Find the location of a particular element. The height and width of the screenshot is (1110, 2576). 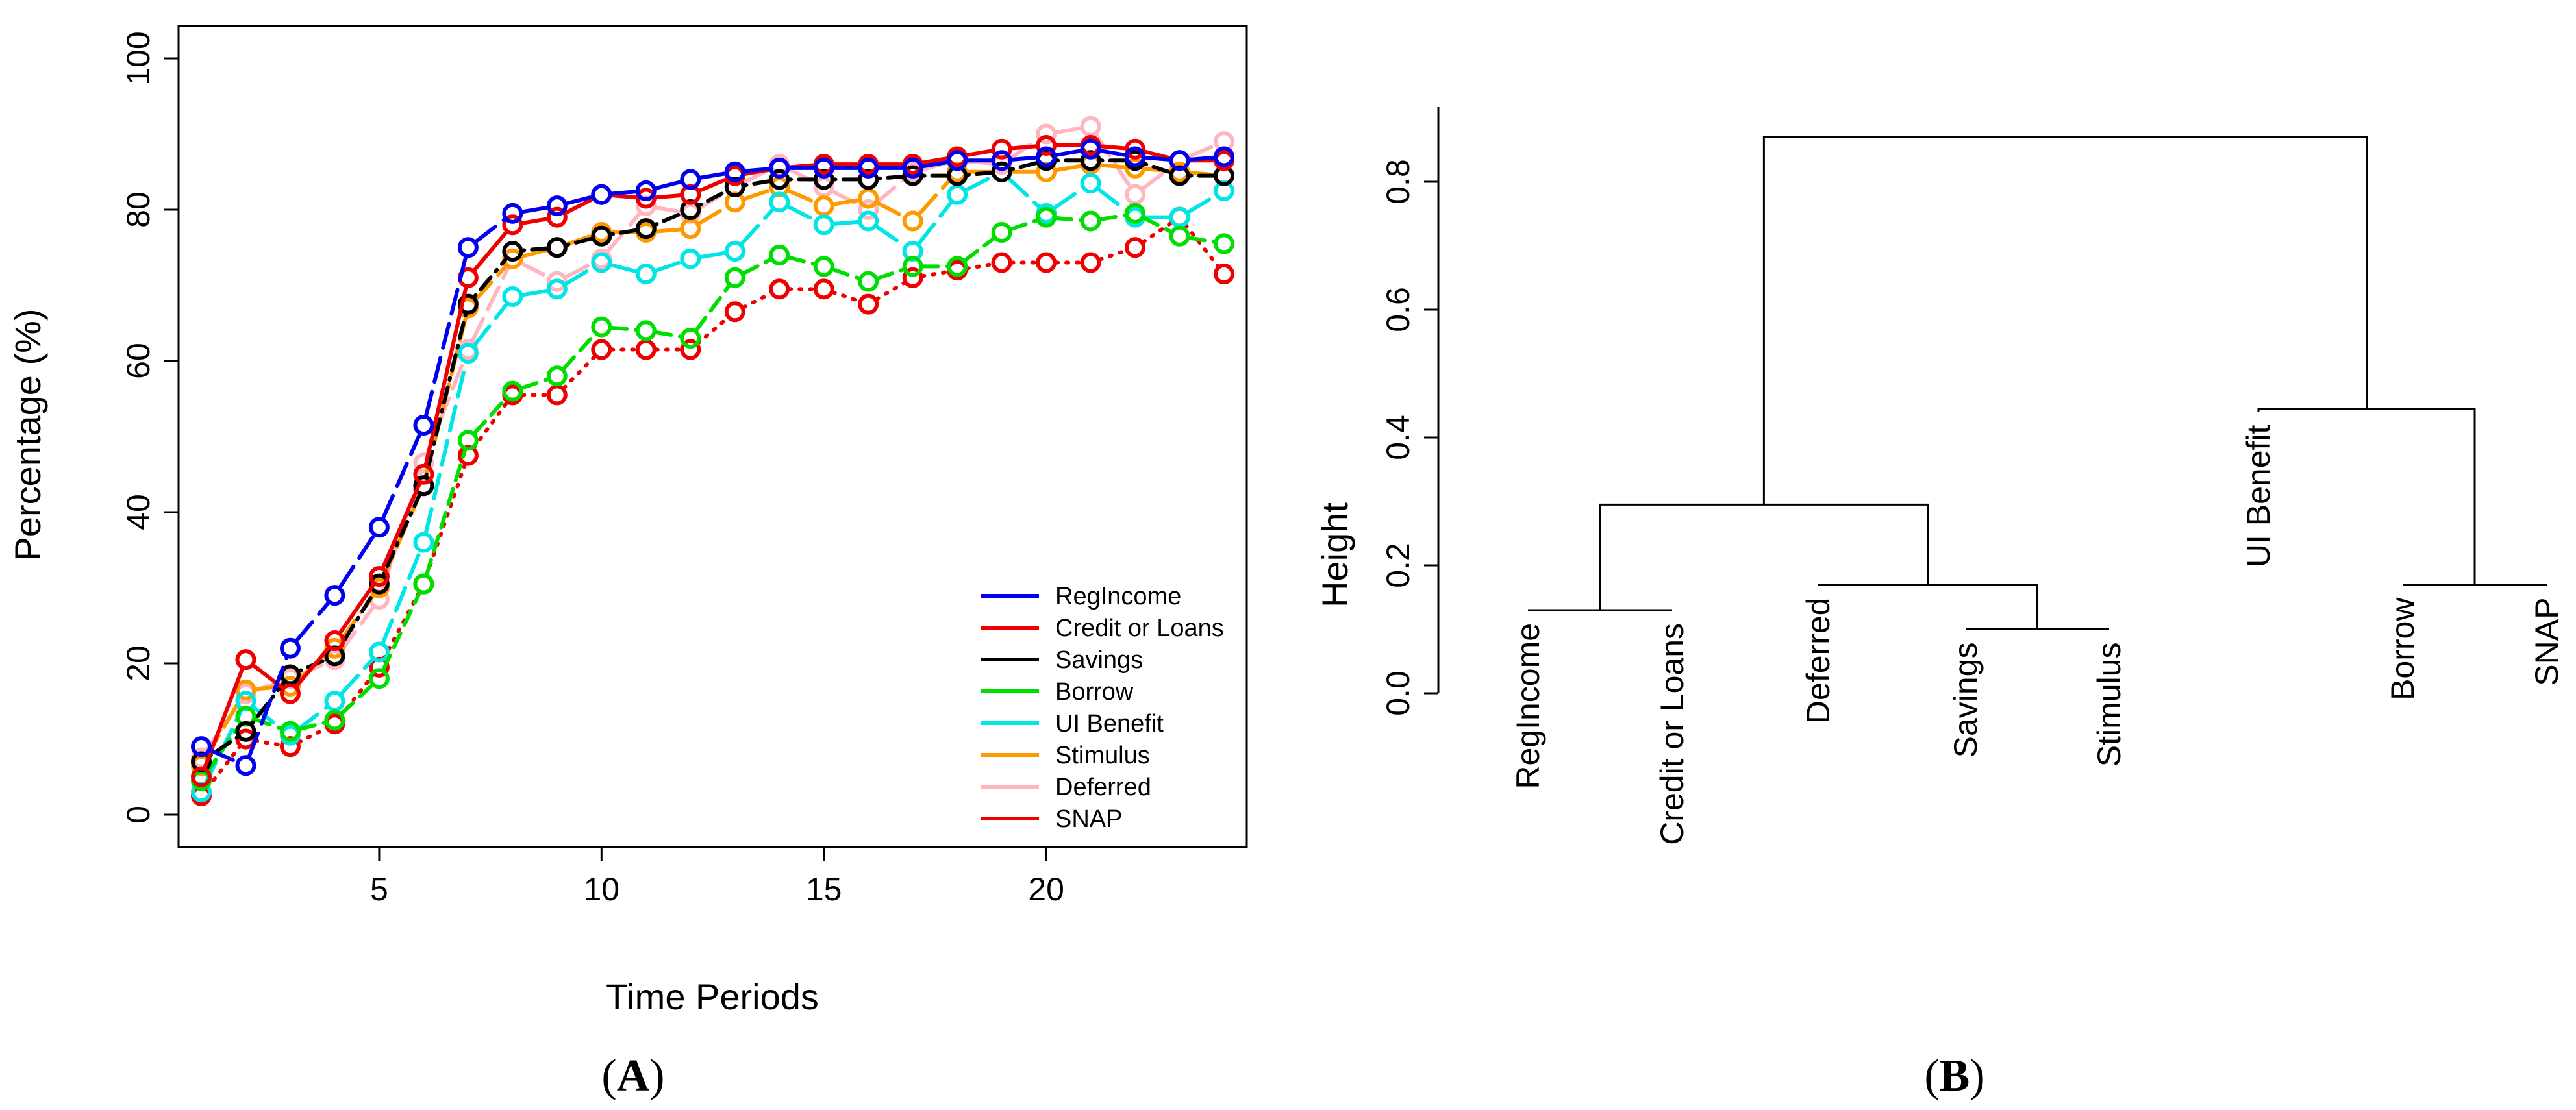

dendrogram-y-axis: 0.0 0.2 0.4 0.6 0.8 is located at coordinates (1410, 411).